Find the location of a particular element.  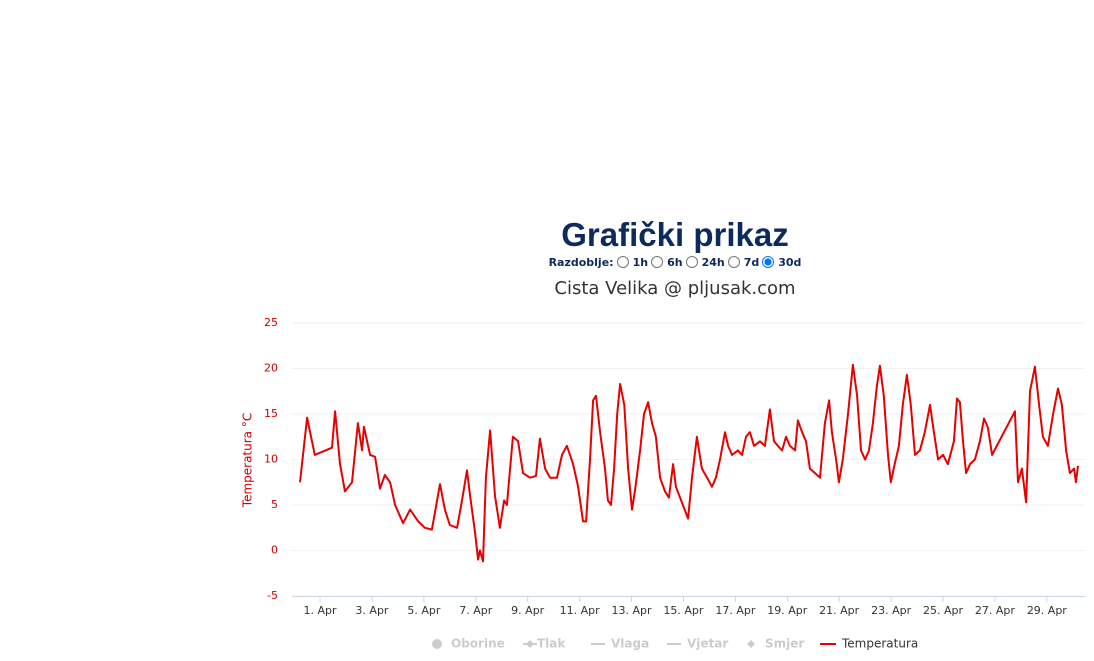

x-tick-label: 23. Apr is located at coordinates (891, 610).